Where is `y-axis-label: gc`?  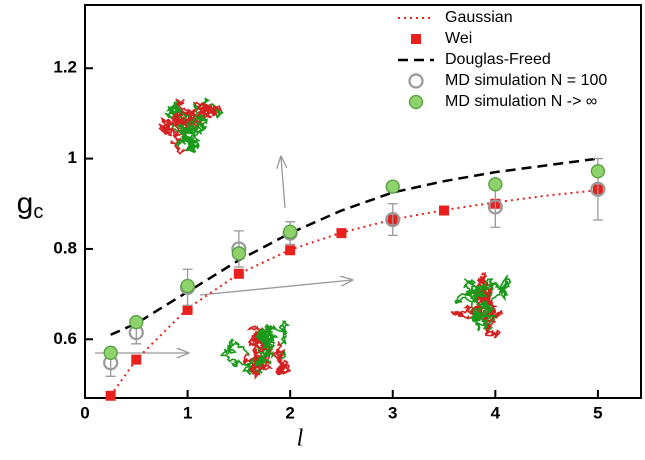 y-axis-label: gc is located at coordinates (30, 205).